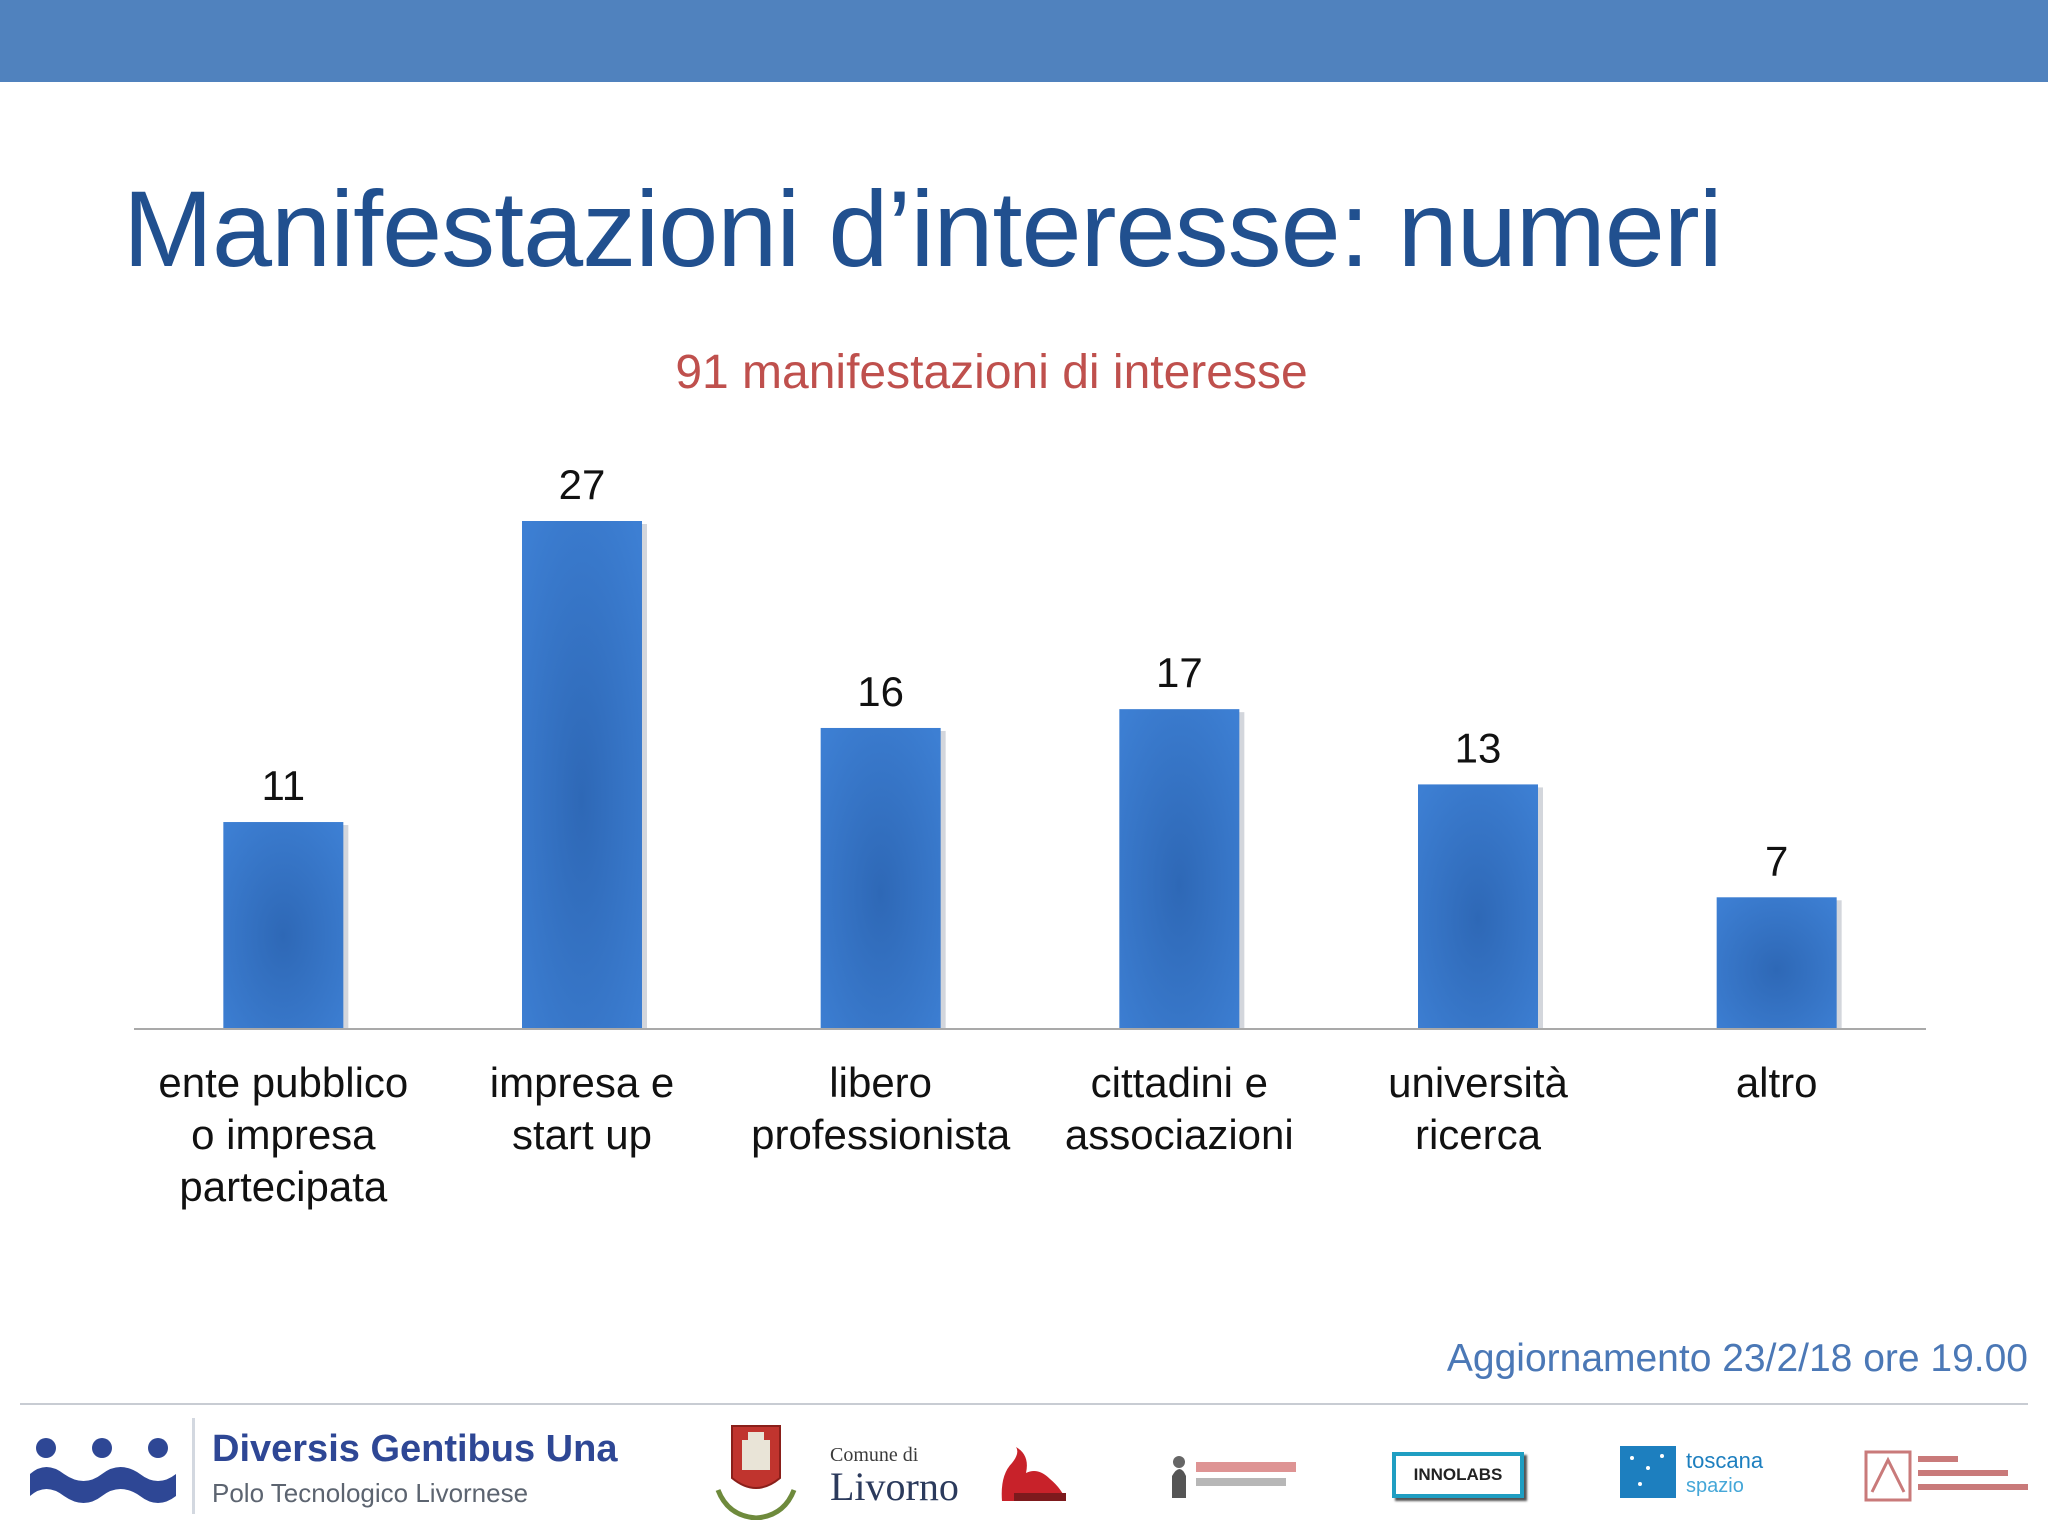  I want to click on bar-value-label: 7, so click(1776, 860).